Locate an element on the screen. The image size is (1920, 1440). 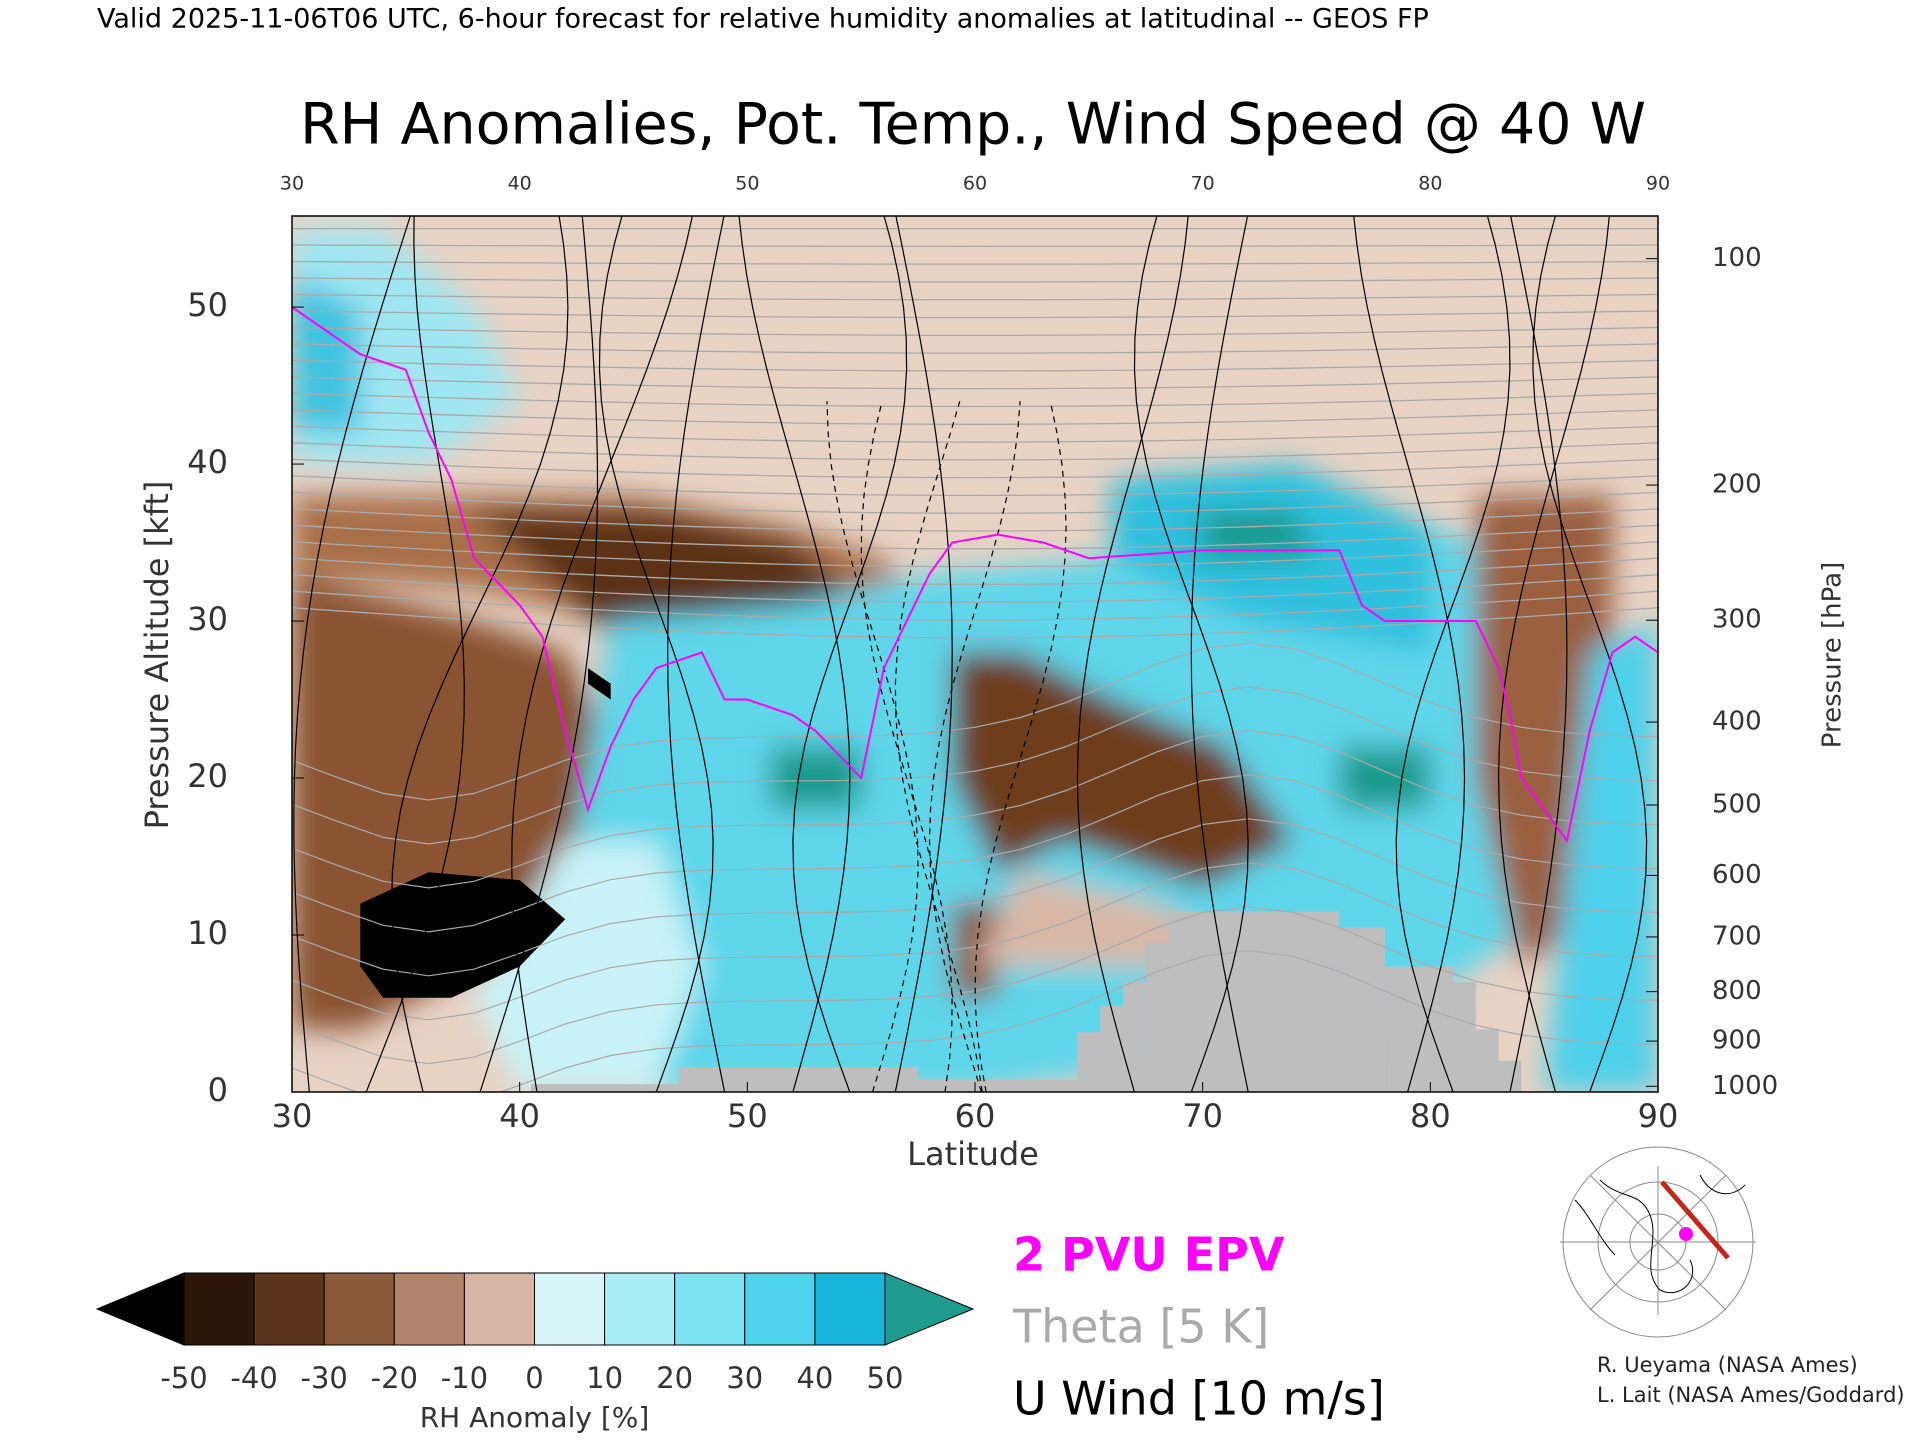
y2-axis-label: Pressure [hPa] is located at coordinates (1833, 655).